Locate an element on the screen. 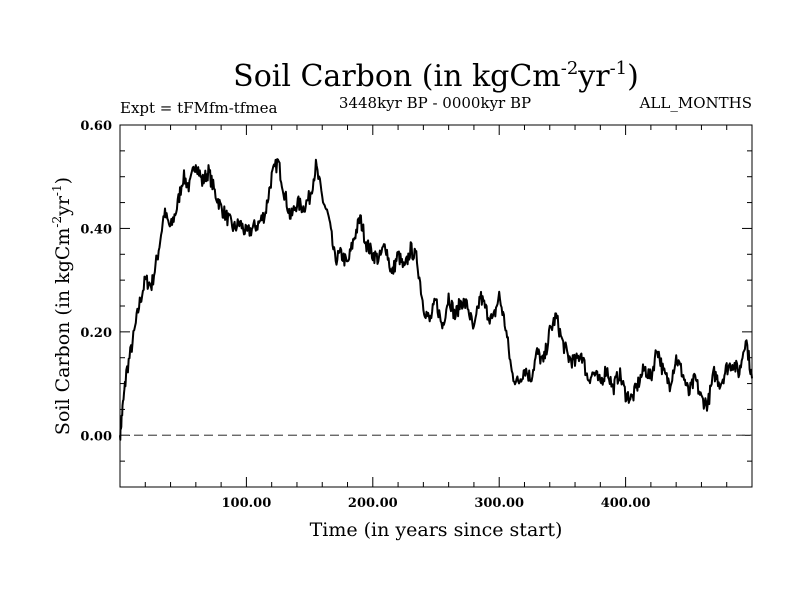 The height and width of the screenshot is (600, 800). subtitle-experiment: Expt = tFMfm-tfmea is located at coordinates (198, 108).